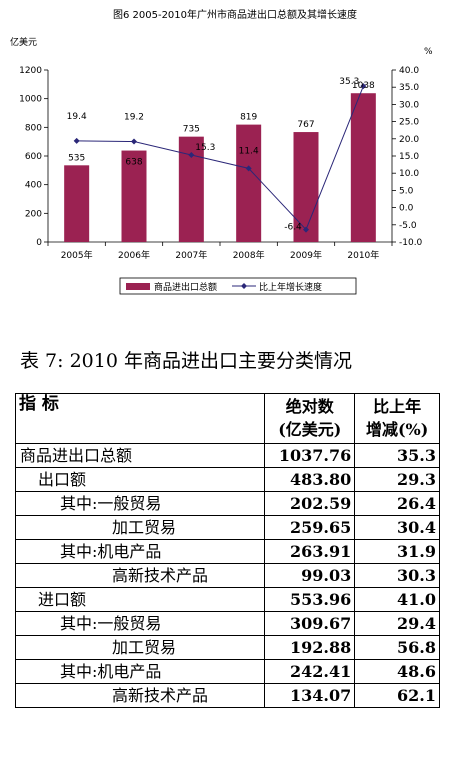  I want to click on row-change: 29.3, so click(397, 479).